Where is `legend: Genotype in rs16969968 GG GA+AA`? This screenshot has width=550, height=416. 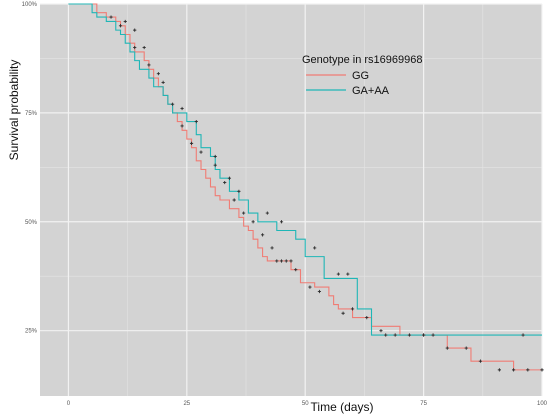
legend: Genotype in rs16969968 GG GA+AA is located at coordinates (362, 75).